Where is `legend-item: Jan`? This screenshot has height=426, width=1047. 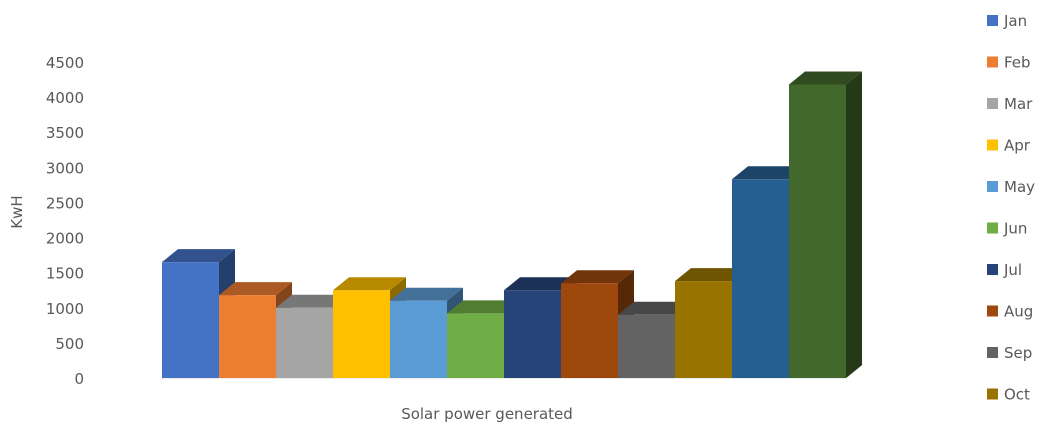
legend-item: Jan is located at coordinates (1007, 21).